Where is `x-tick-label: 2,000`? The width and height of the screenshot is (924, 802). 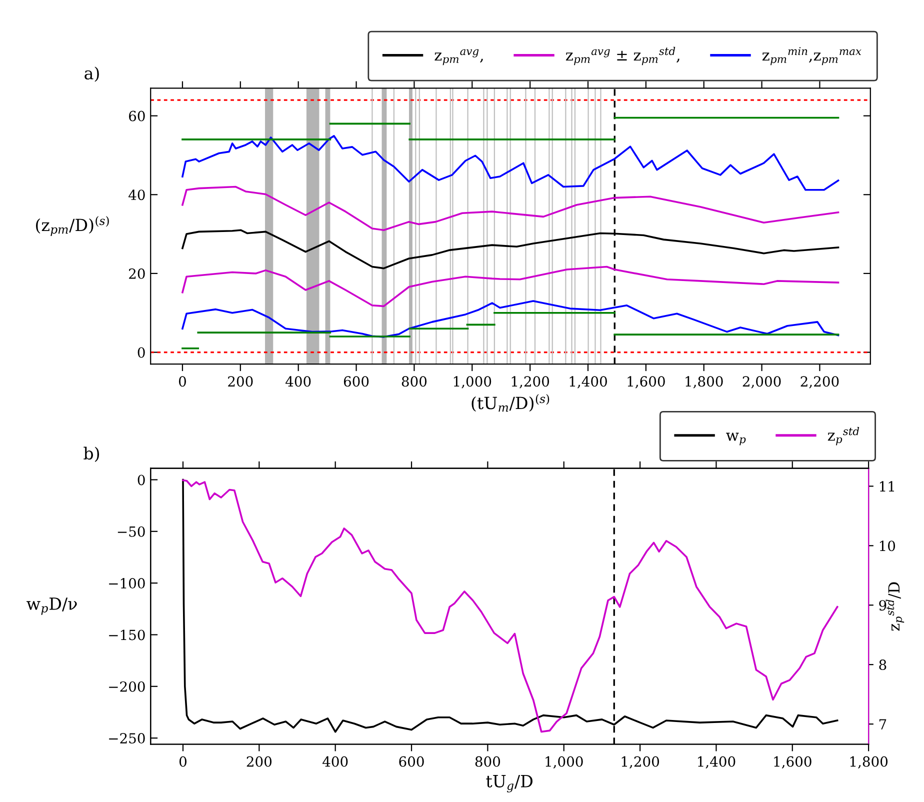 x-tick-label: 2,000 is located at coordinates (761, 382).